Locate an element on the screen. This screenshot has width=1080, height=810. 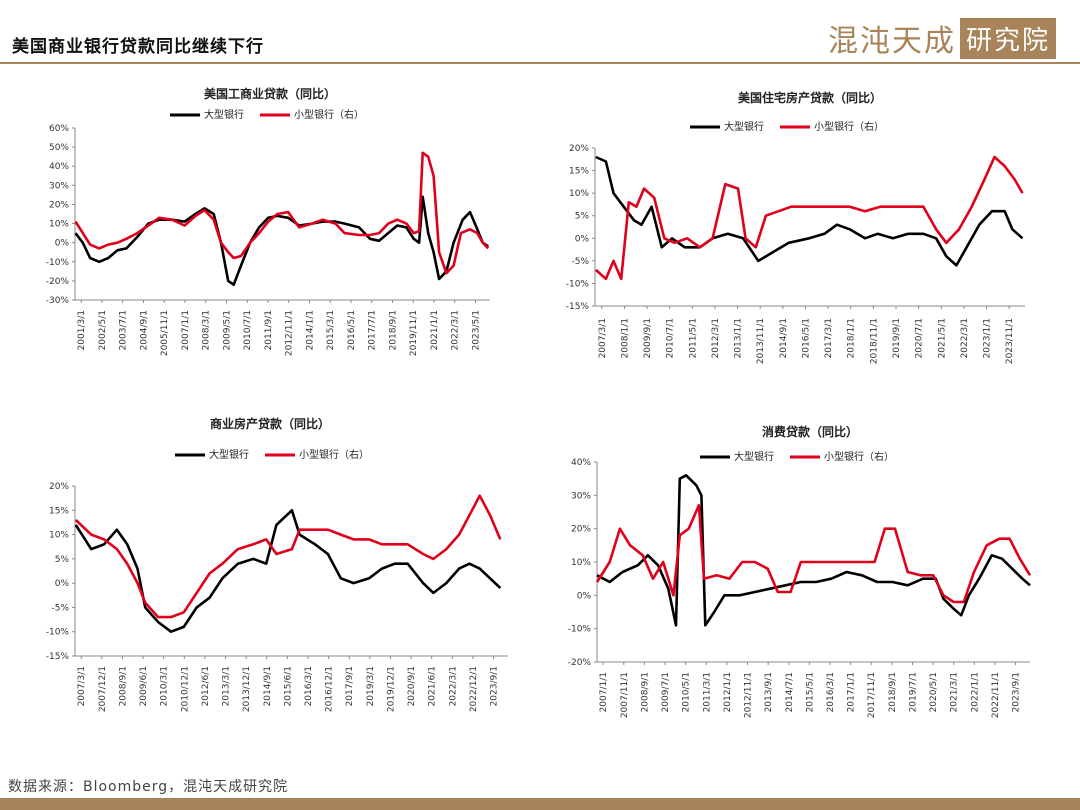
x-tick-label: 2023/5/1 is located at coordinates (476, 330).